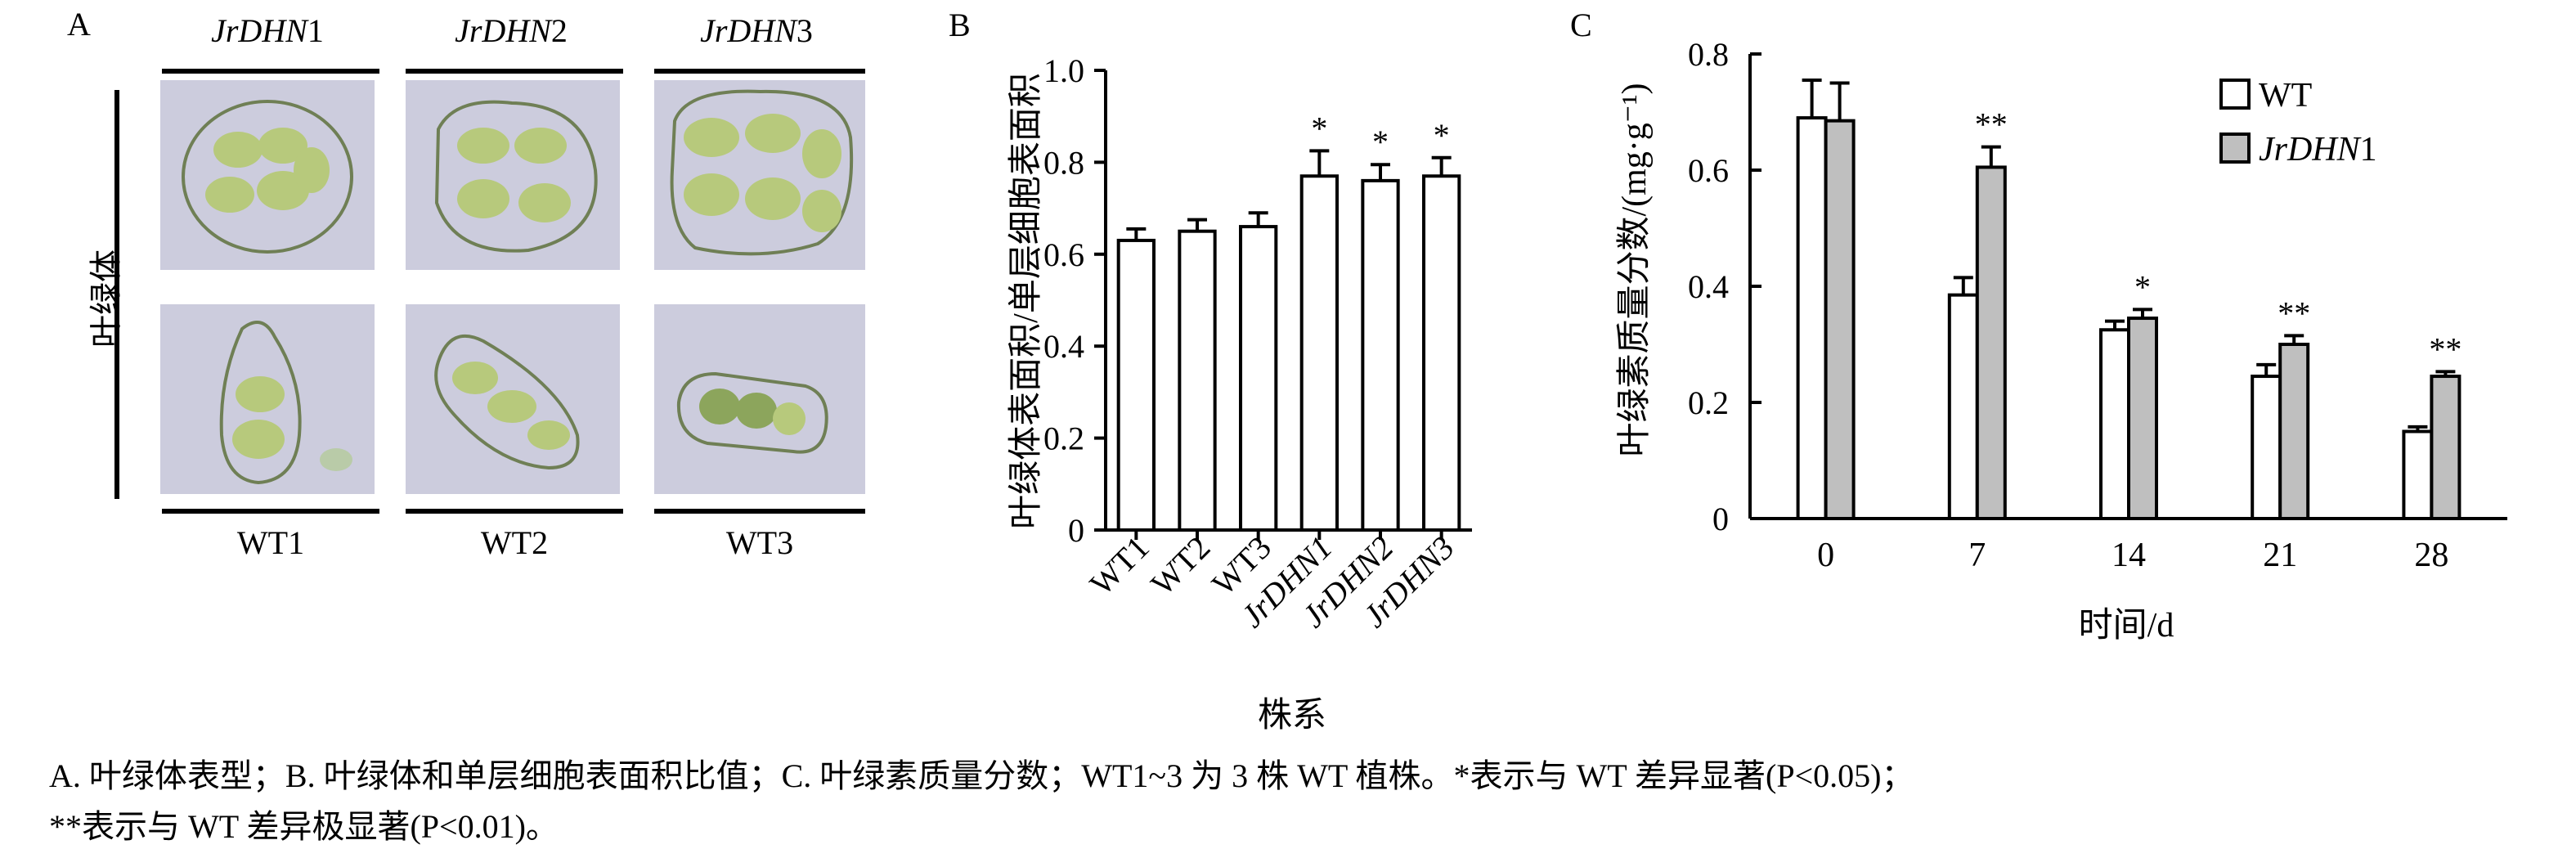 Image resolution: width=2576 pixels, height=867 pixels. What do you see at coordinates (2143, 286) in the screenshot?
I see `panel-c-significance: *` at bounding box center [2143, 286].